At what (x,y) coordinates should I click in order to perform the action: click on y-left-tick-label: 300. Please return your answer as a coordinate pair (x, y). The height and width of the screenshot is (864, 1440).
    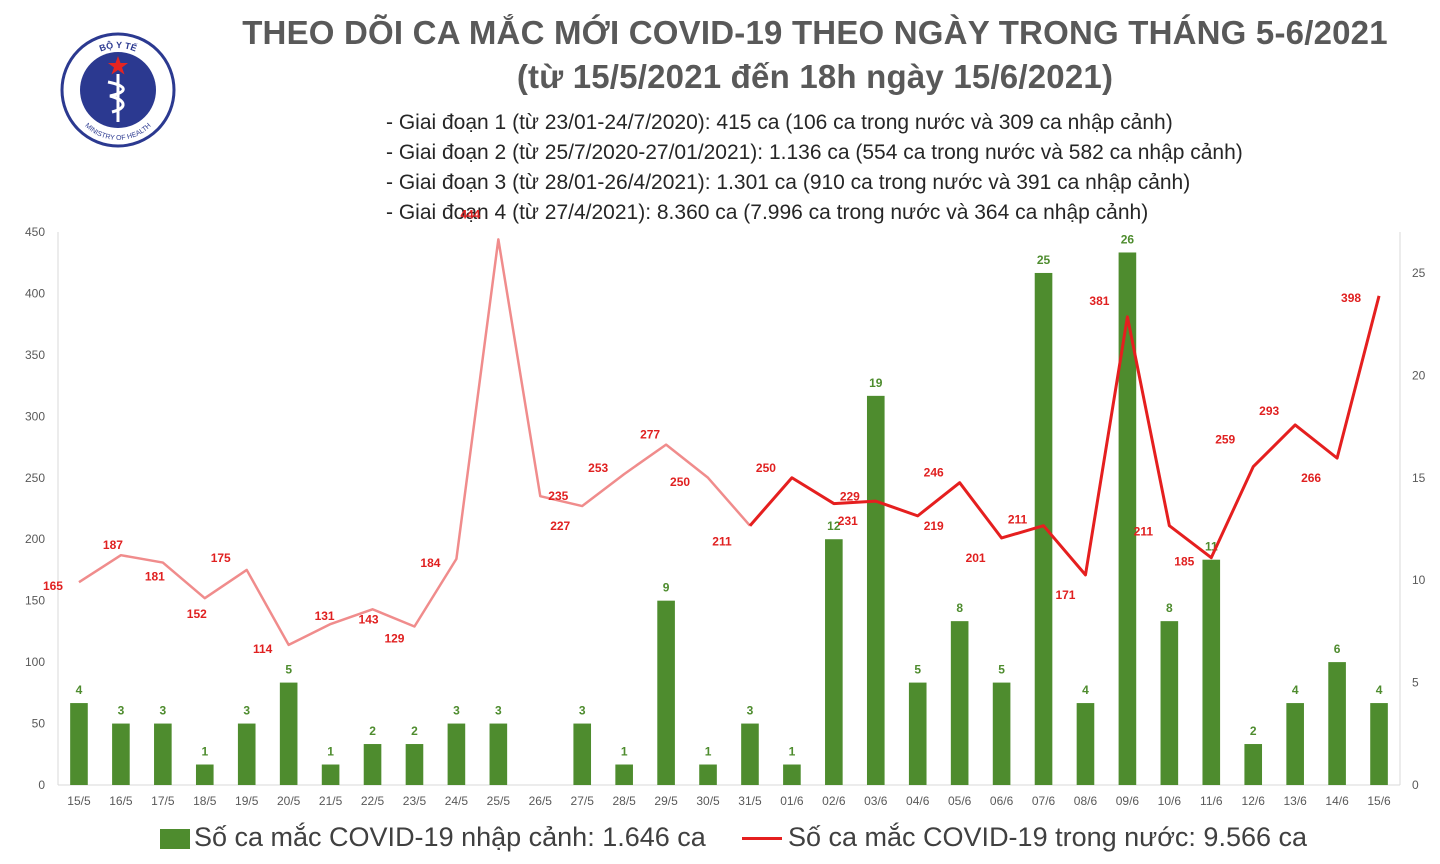
    Looking at the image, I should click on (35, 416).